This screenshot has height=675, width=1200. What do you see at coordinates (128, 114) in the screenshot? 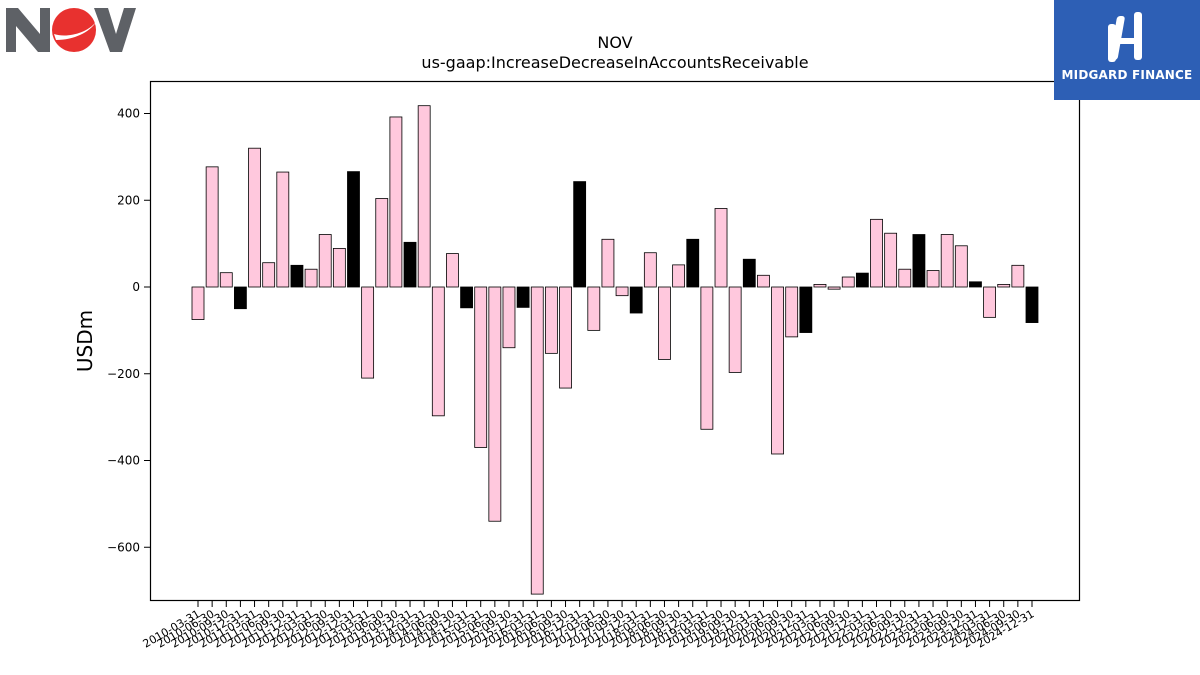
I see `y-tick-label: 400` at bounding box center [128, 114].